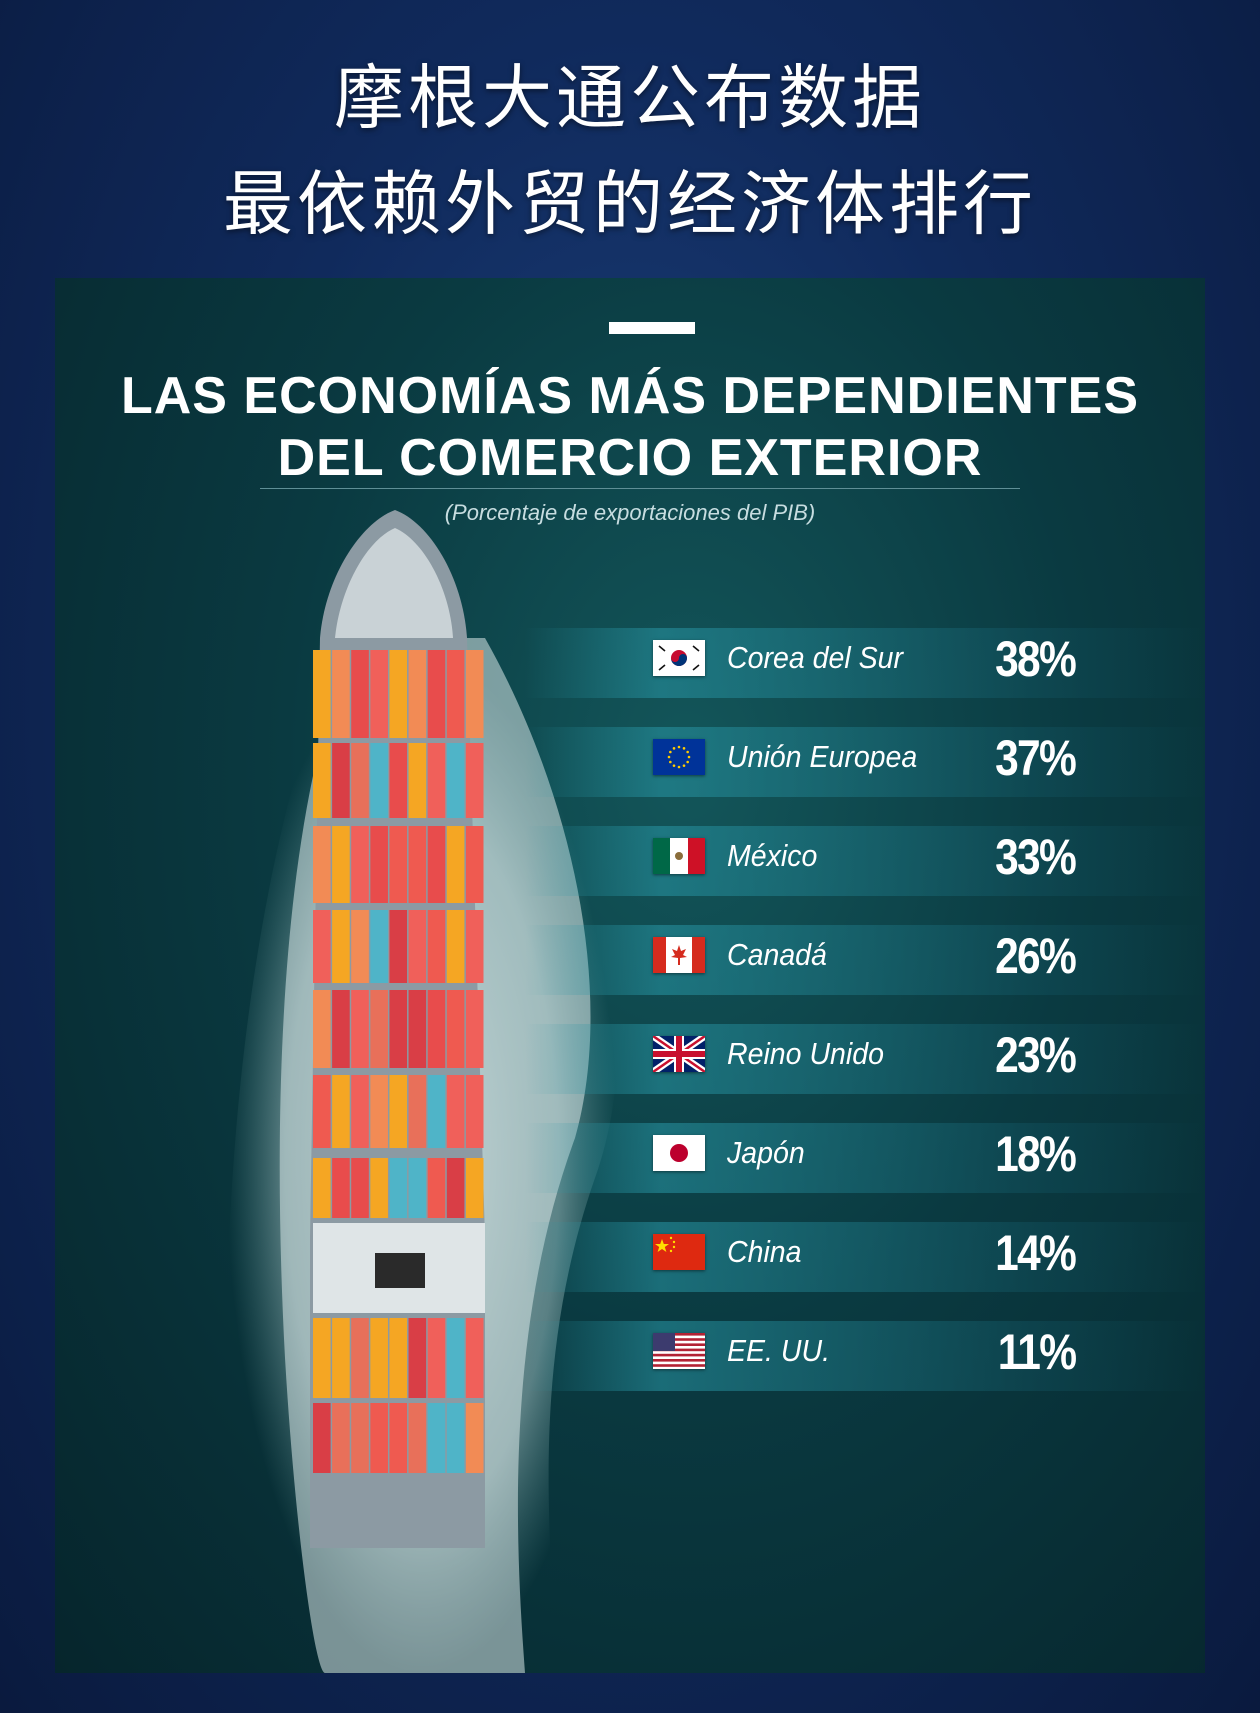 This screenshot has width=1260, height=1713. Describe the element at coordinates (630, 1059) in the screenshot. I see `ranking-row: Reino Unido 23%` at that location.